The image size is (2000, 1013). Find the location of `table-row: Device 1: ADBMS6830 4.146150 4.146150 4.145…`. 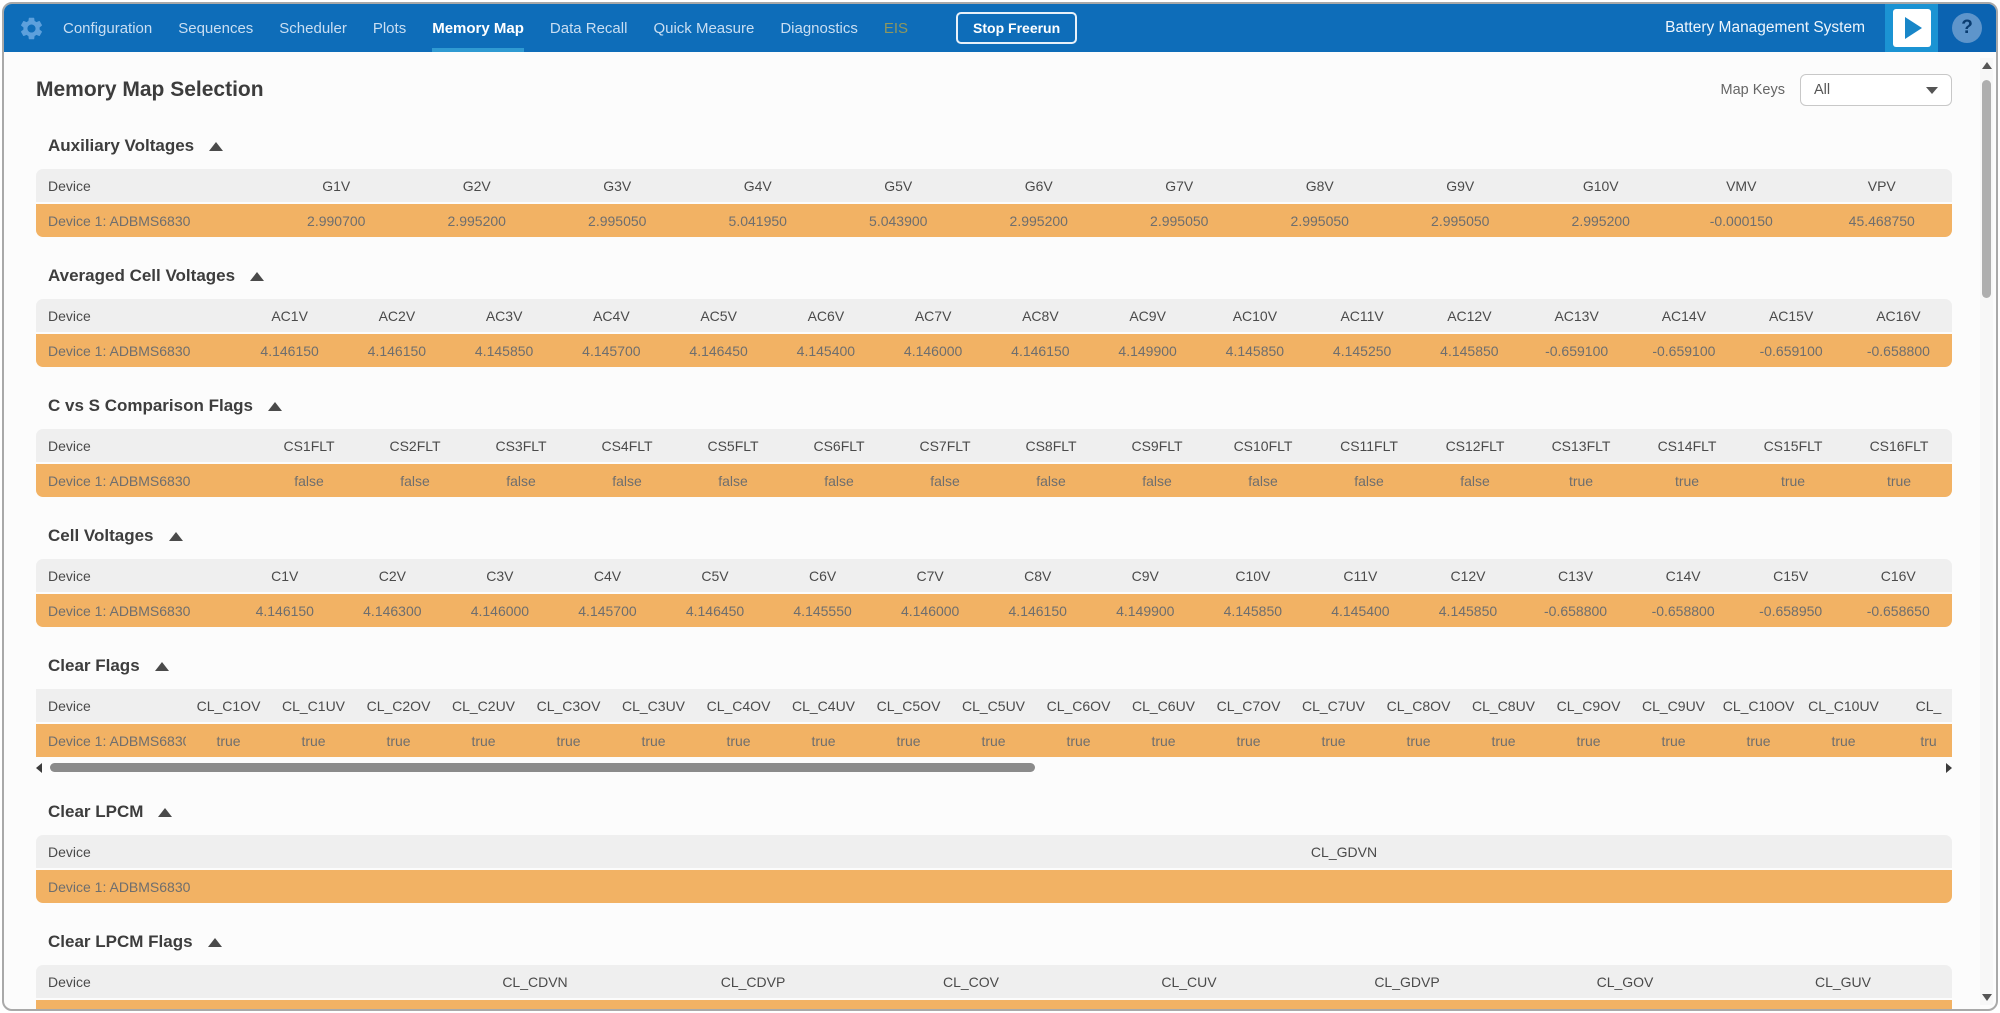

table-row: Device 1: ADBMS6830 4.146150 4.146150 4.145… is located at coordinates (994, 350).